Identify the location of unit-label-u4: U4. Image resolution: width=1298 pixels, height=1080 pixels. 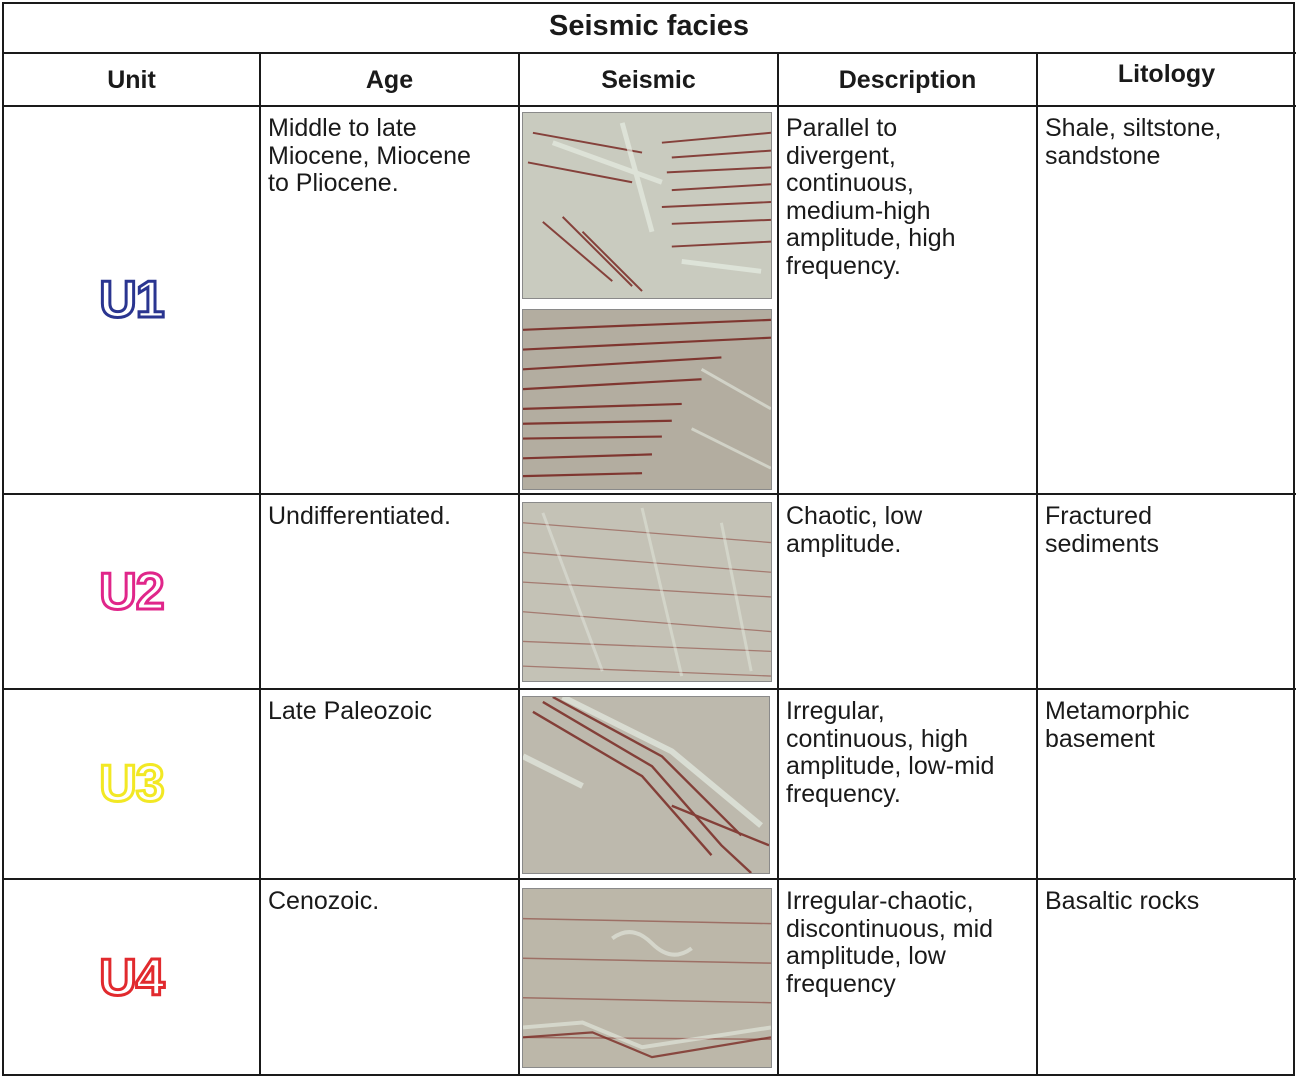
(132, 978).